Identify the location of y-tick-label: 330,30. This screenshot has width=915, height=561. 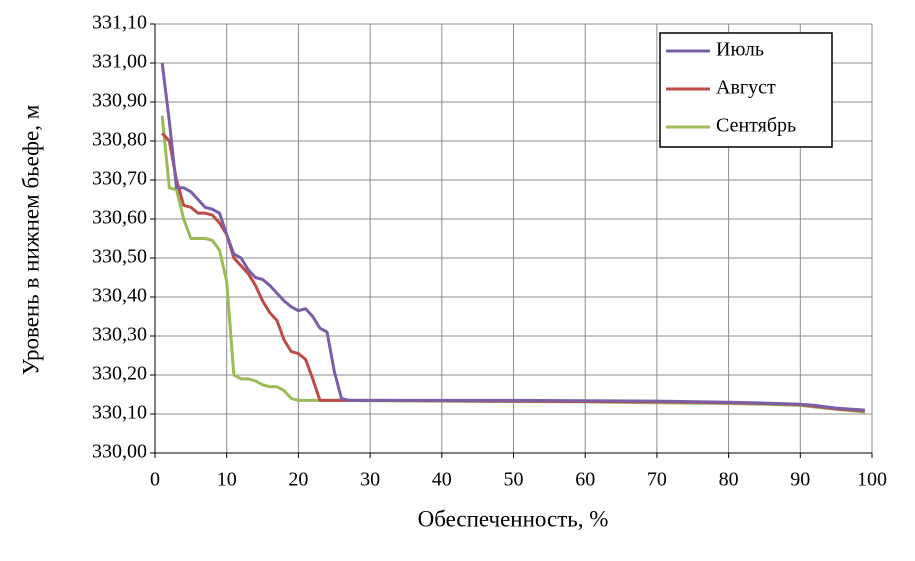
(119, 335).